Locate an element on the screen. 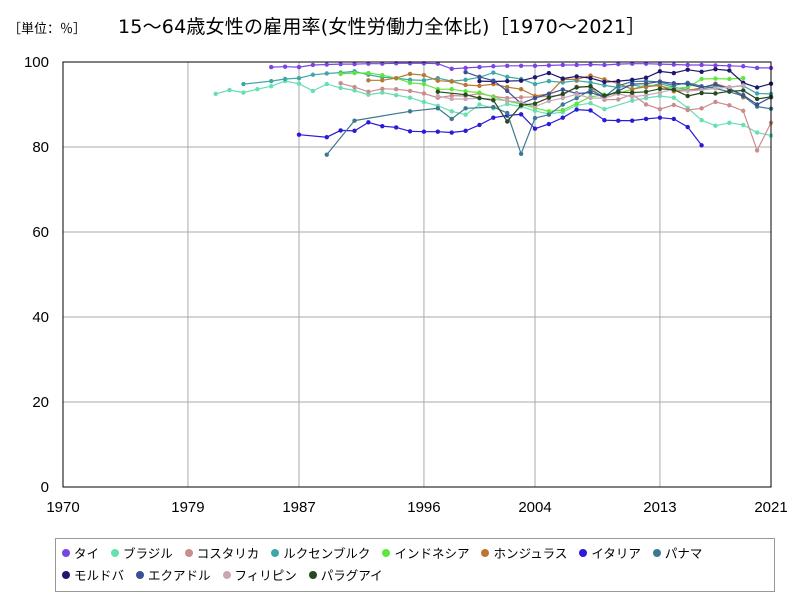 The height and width of the screenshot is (600, 800). series-layer is located at coordinates (493, 109).